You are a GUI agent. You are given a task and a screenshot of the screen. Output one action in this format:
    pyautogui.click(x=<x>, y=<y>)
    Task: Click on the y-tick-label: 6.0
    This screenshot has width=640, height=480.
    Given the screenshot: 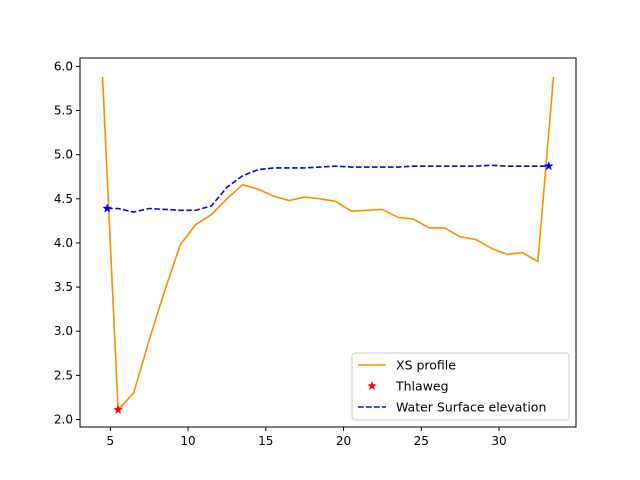 What is the action you would take?
    pyautogui.click(x=63, y=66)
    